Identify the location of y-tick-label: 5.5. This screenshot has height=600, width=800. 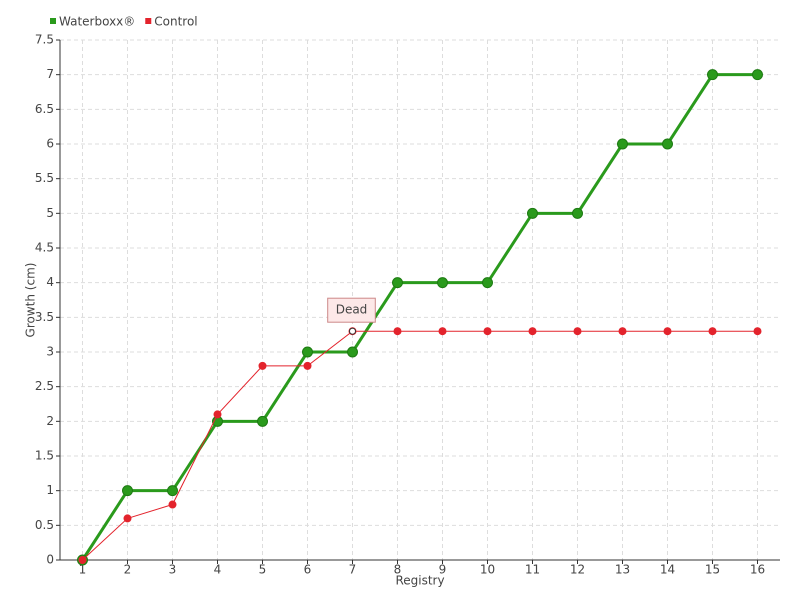
(44, 178).